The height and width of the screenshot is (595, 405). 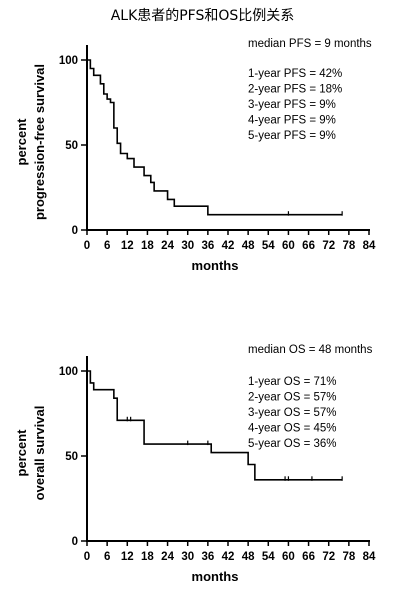 What do you see at coordinates (207, 246) in the screenshot?
I see `chart-1-x-tick-label: 36` at bounding box center [207, 246].